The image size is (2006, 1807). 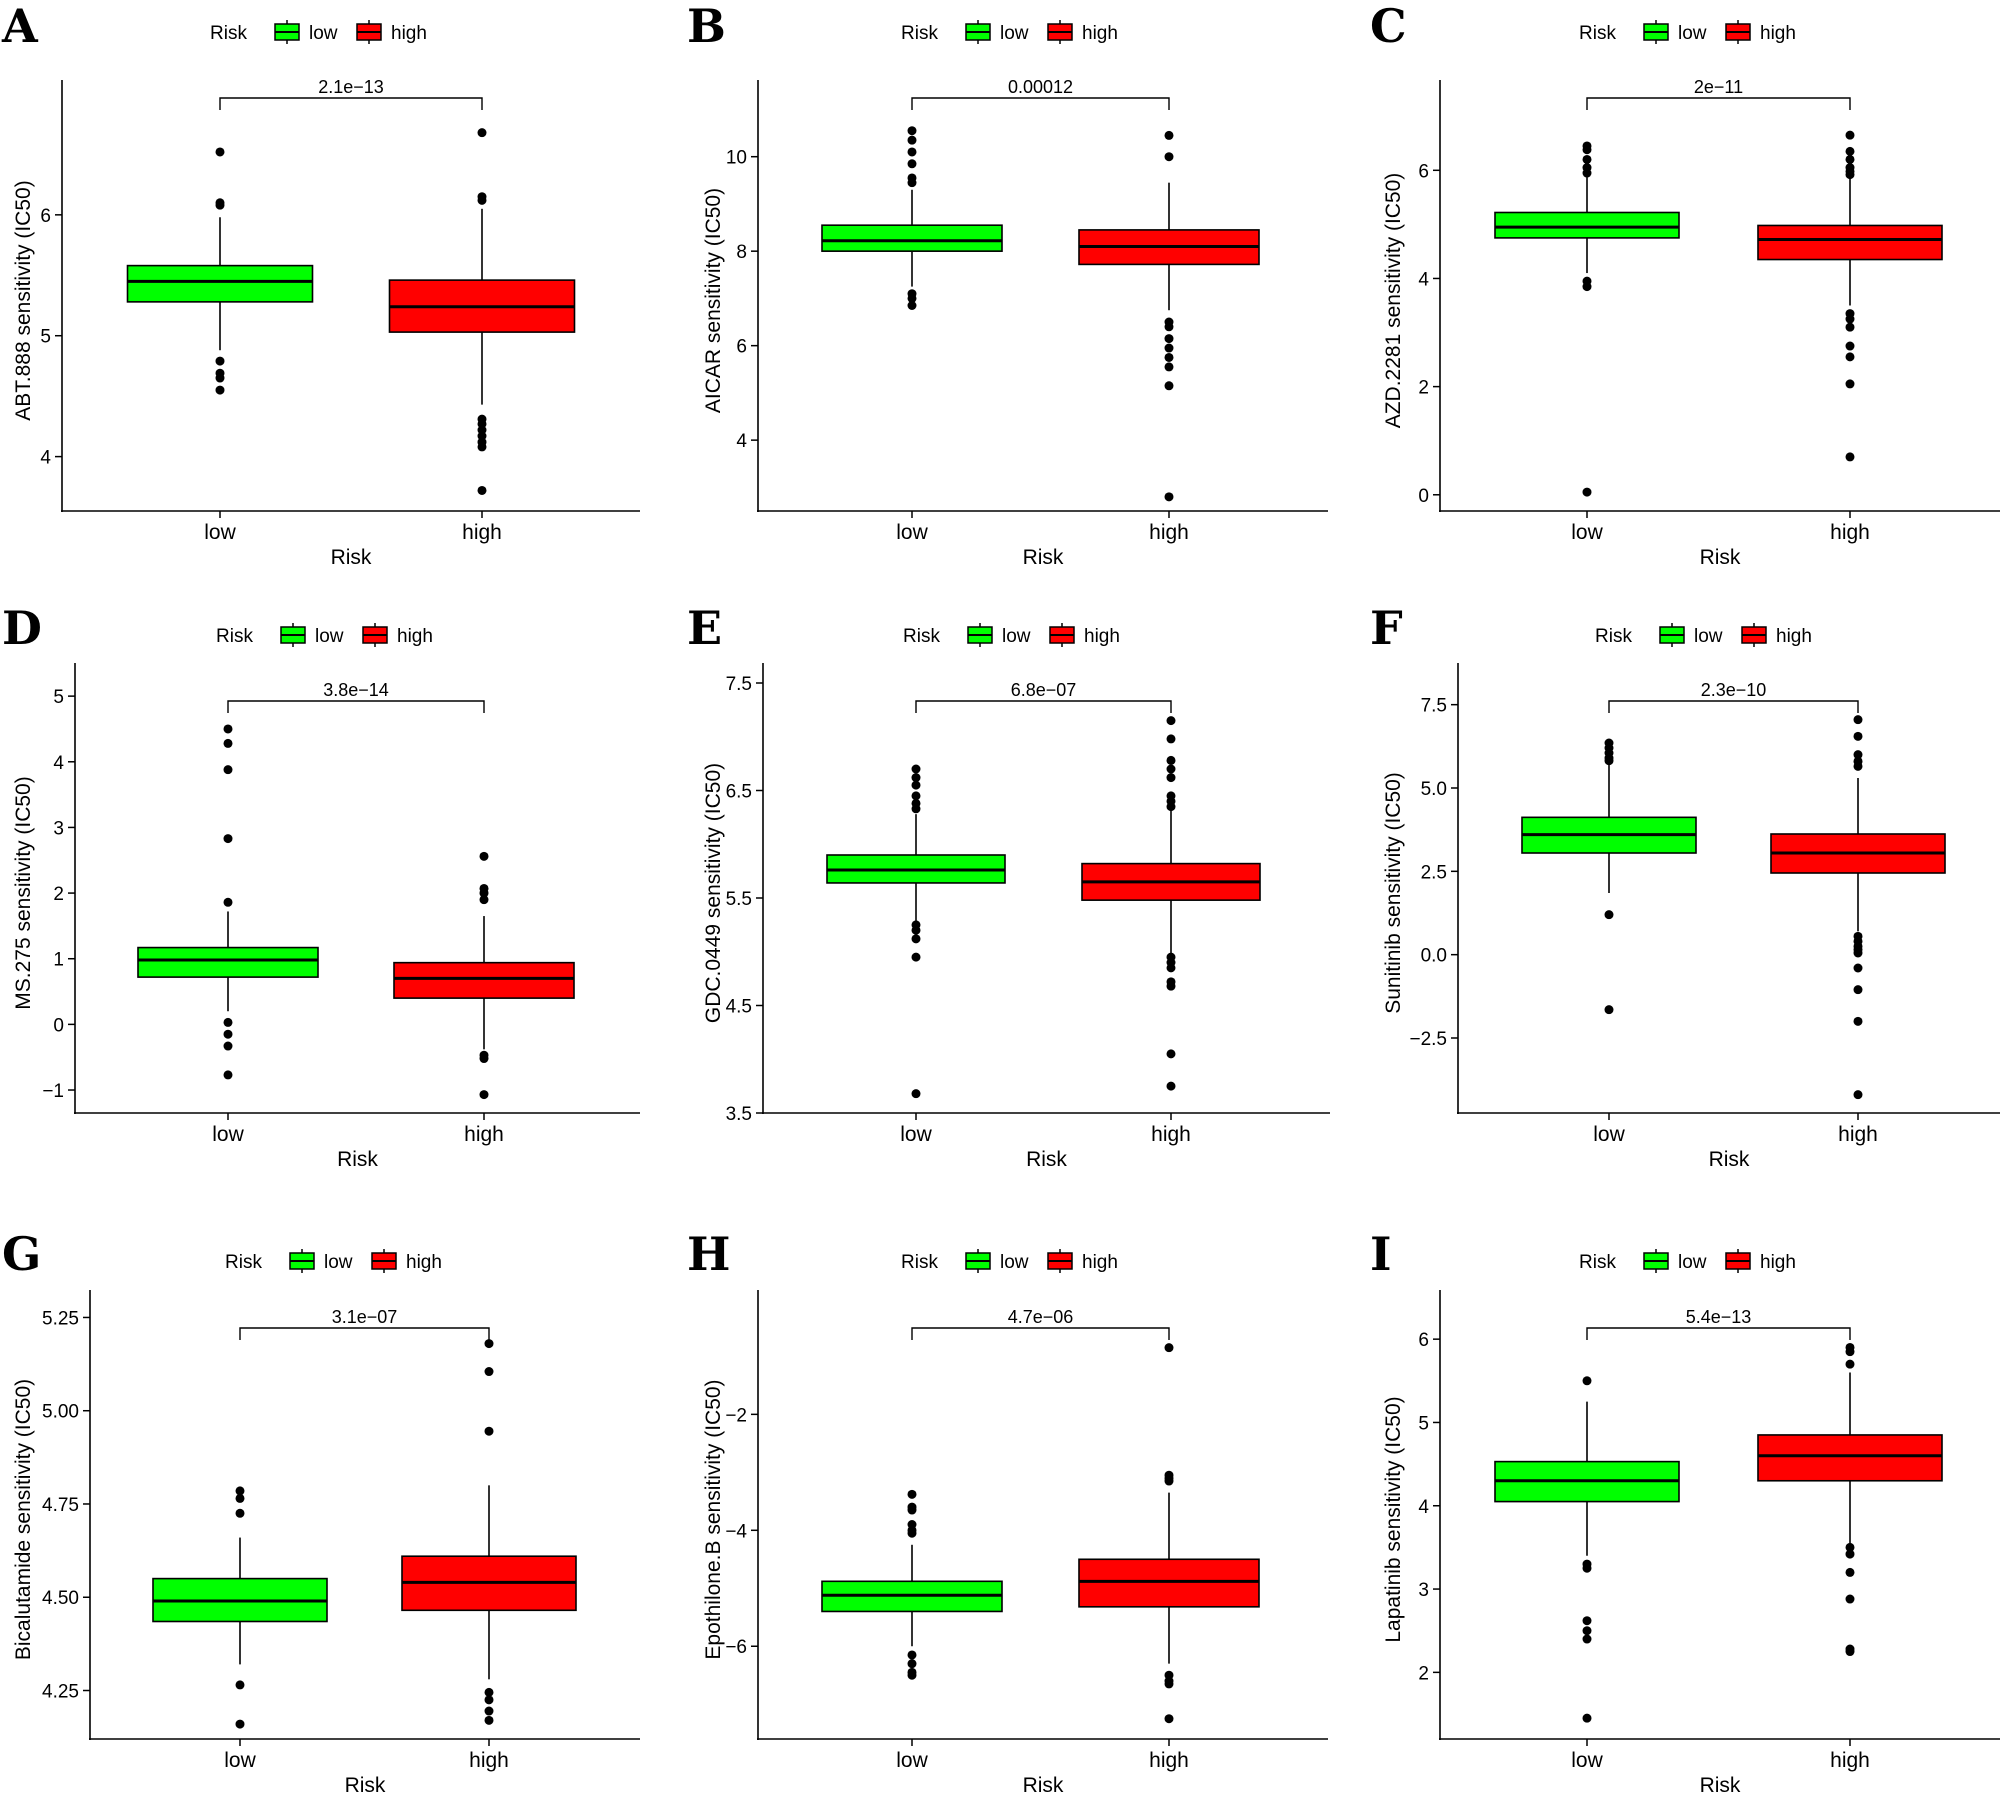 What do you see at coordinates (741, 252) in the screenshot?
I see `y-tick-label: 8` at bounding box center [741, 252].